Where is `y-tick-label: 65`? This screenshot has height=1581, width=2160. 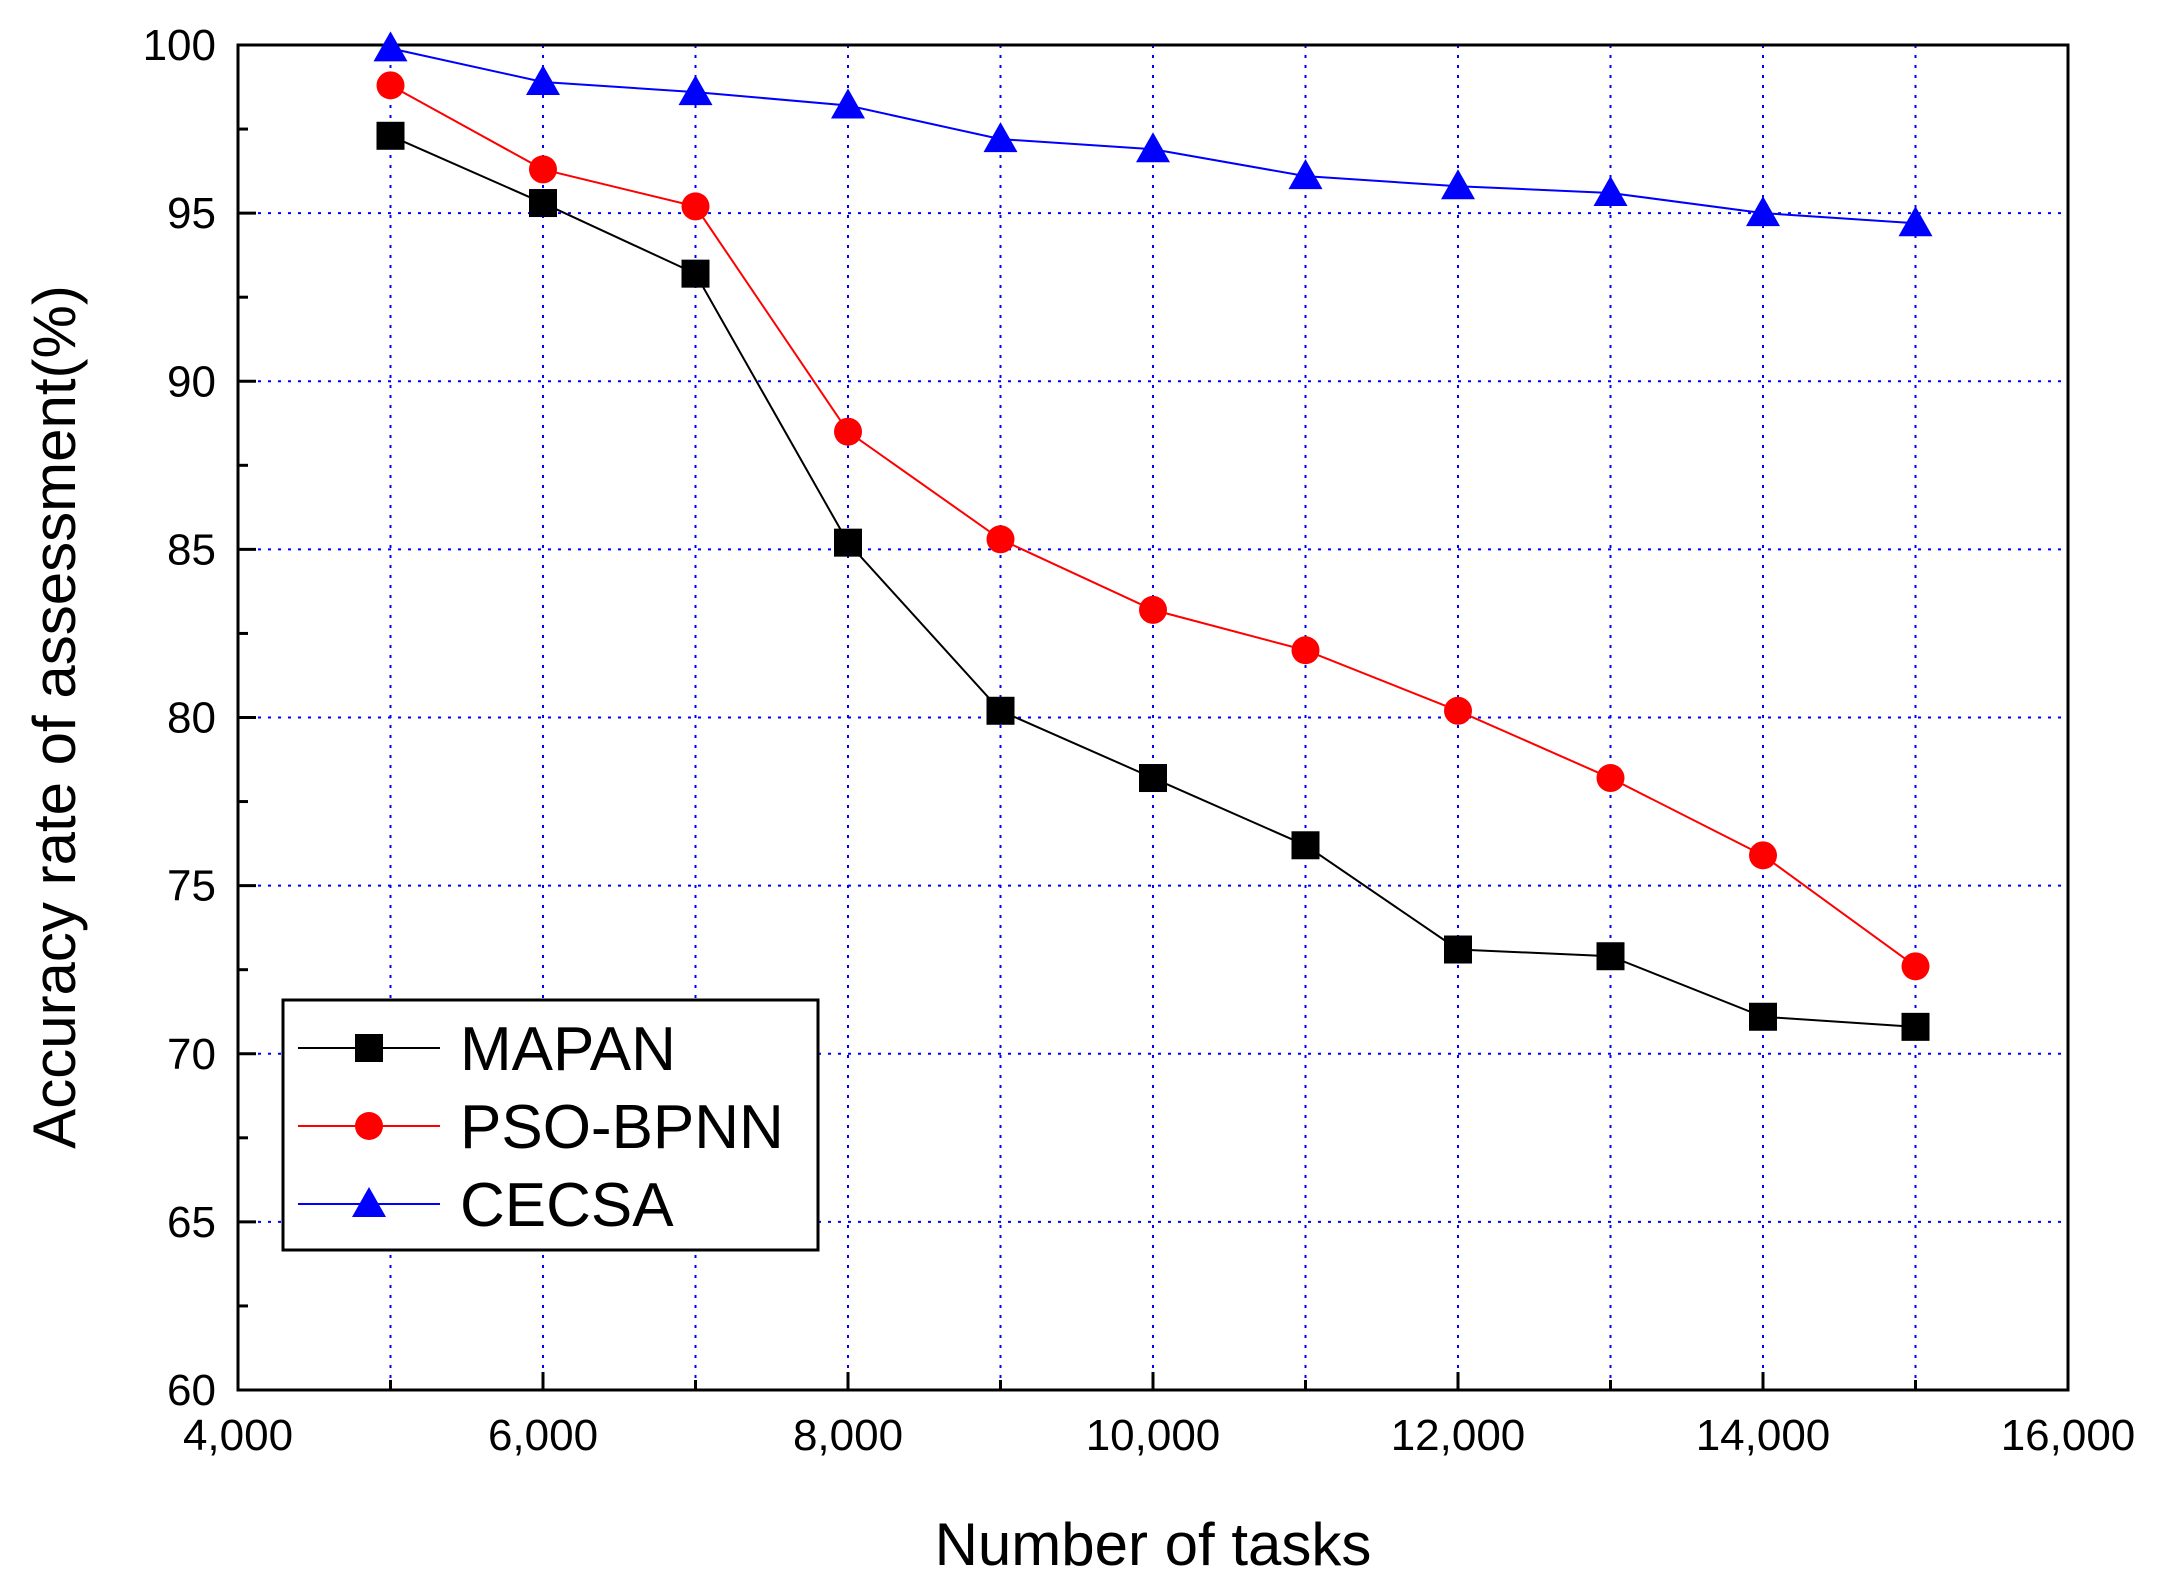 y-tick-label: 65 is located at coordinates (191, 1222).